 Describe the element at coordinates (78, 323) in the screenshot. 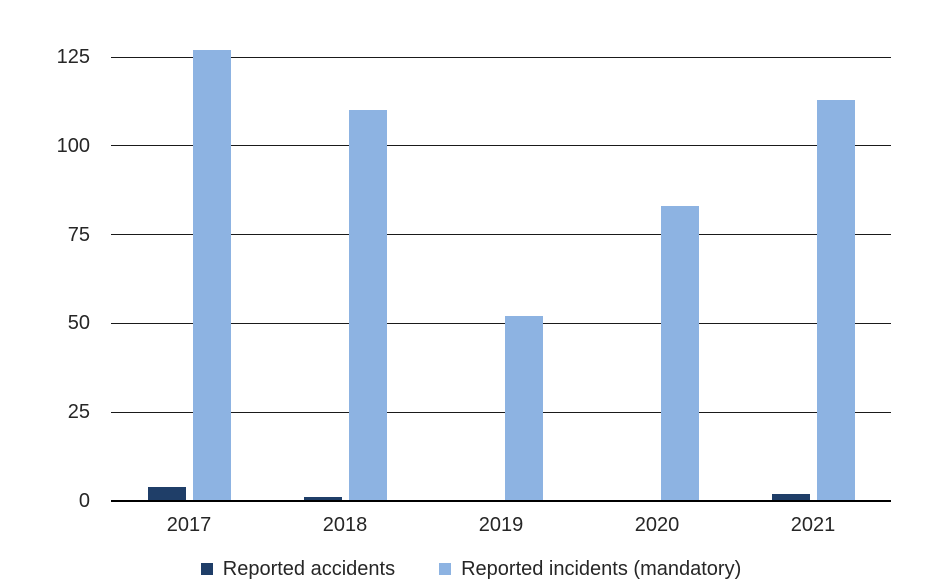

I see `y-axis-tick-label: 50` at that location.